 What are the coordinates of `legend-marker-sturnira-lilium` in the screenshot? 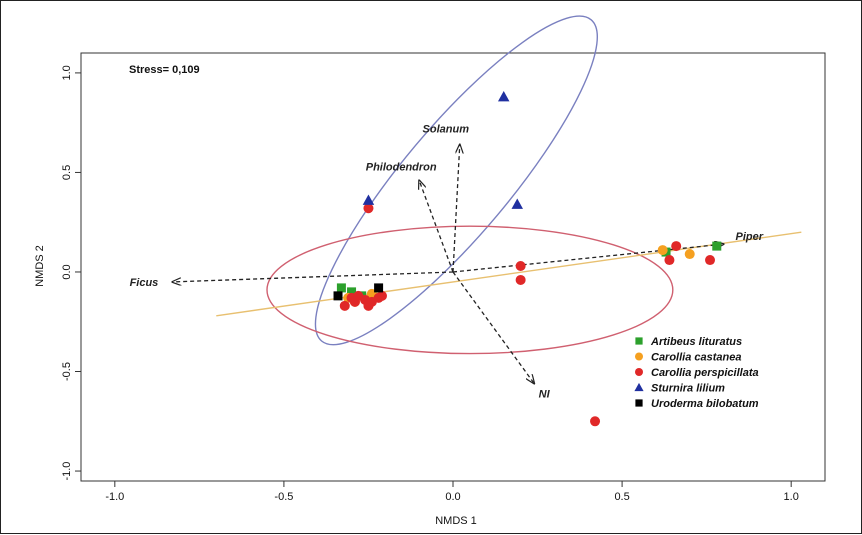 It's located at (639, 387).